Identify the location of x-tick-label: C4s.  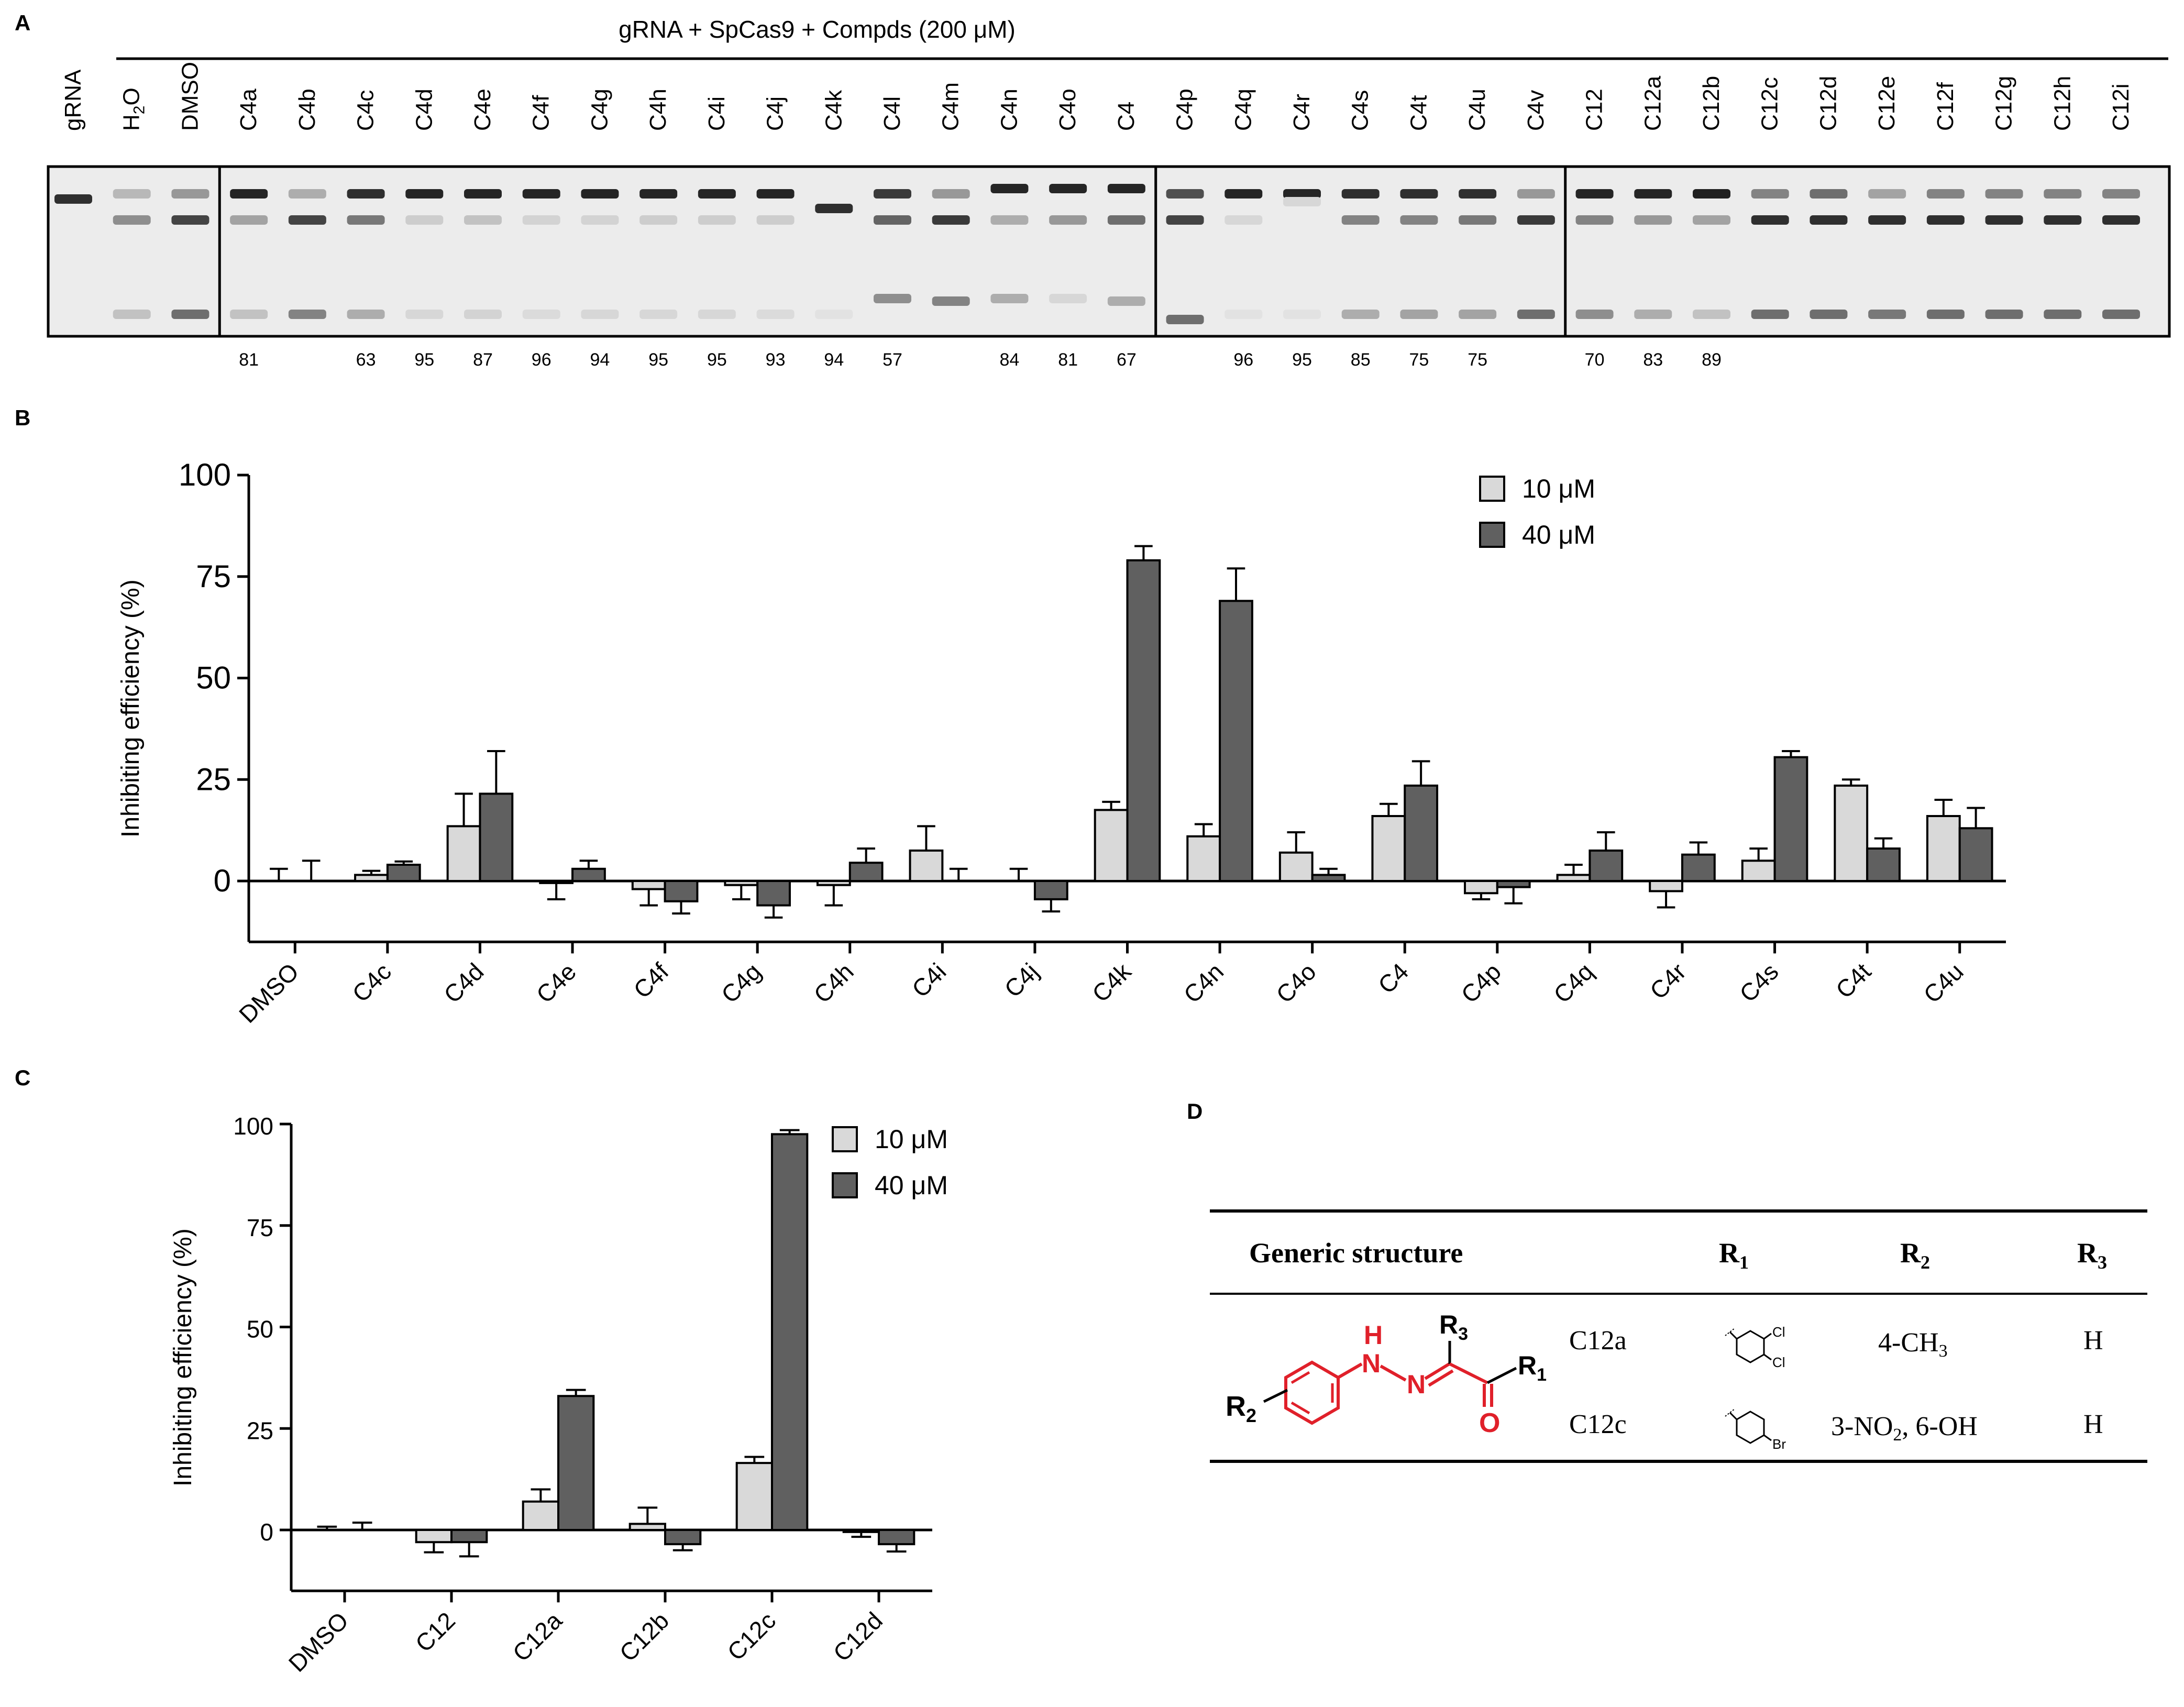
(1759, 983).